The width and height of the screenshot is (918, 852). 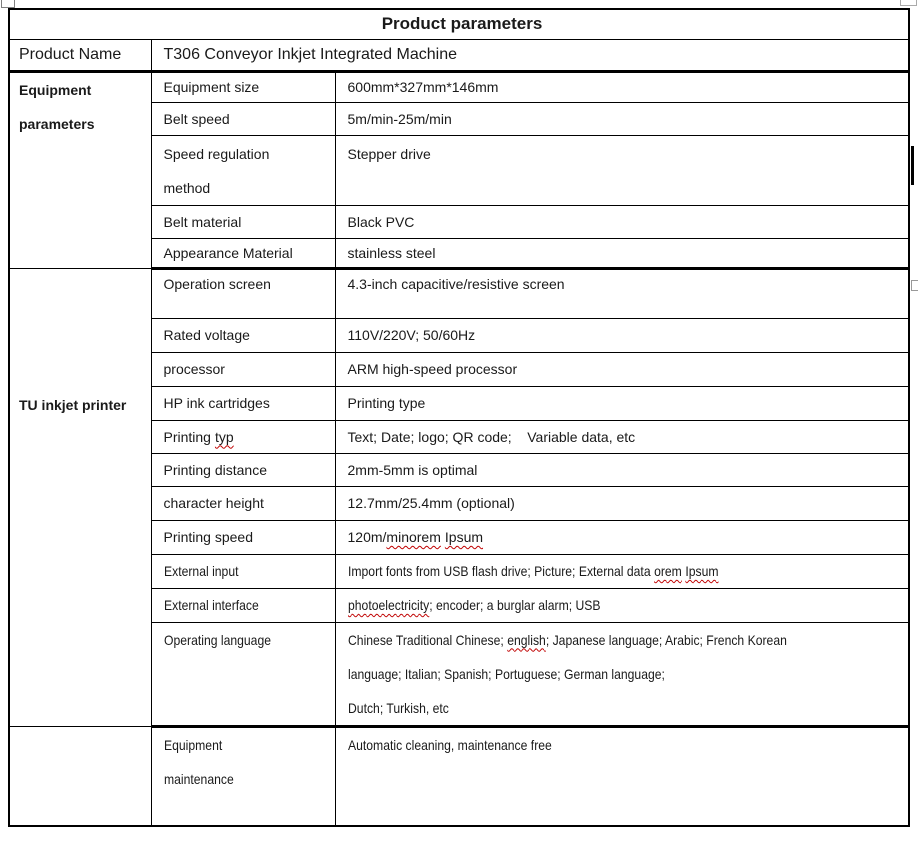 What do you see at coordinates (243, 293) in the screenshot?
I see `label-operation-screen: Operation screen` at bounding box center [243, 293].